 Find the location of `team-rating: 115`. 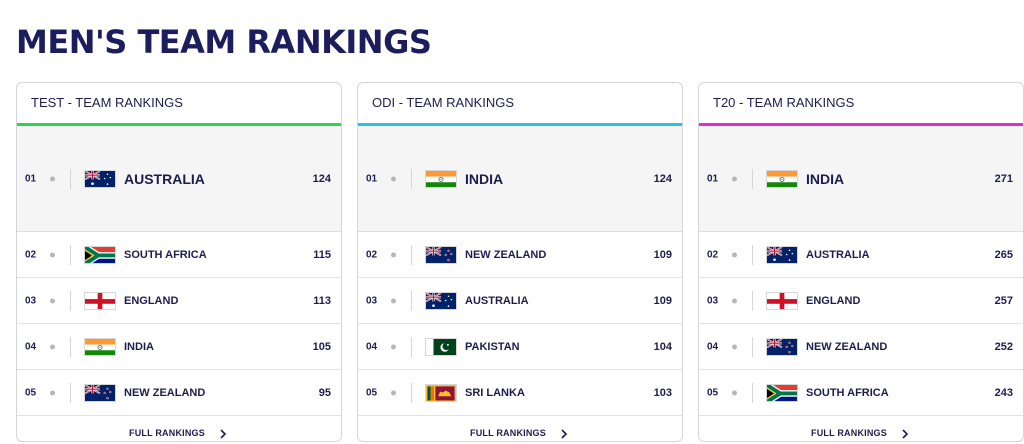

team-rating: 115 is located at coordinates (322, 254).